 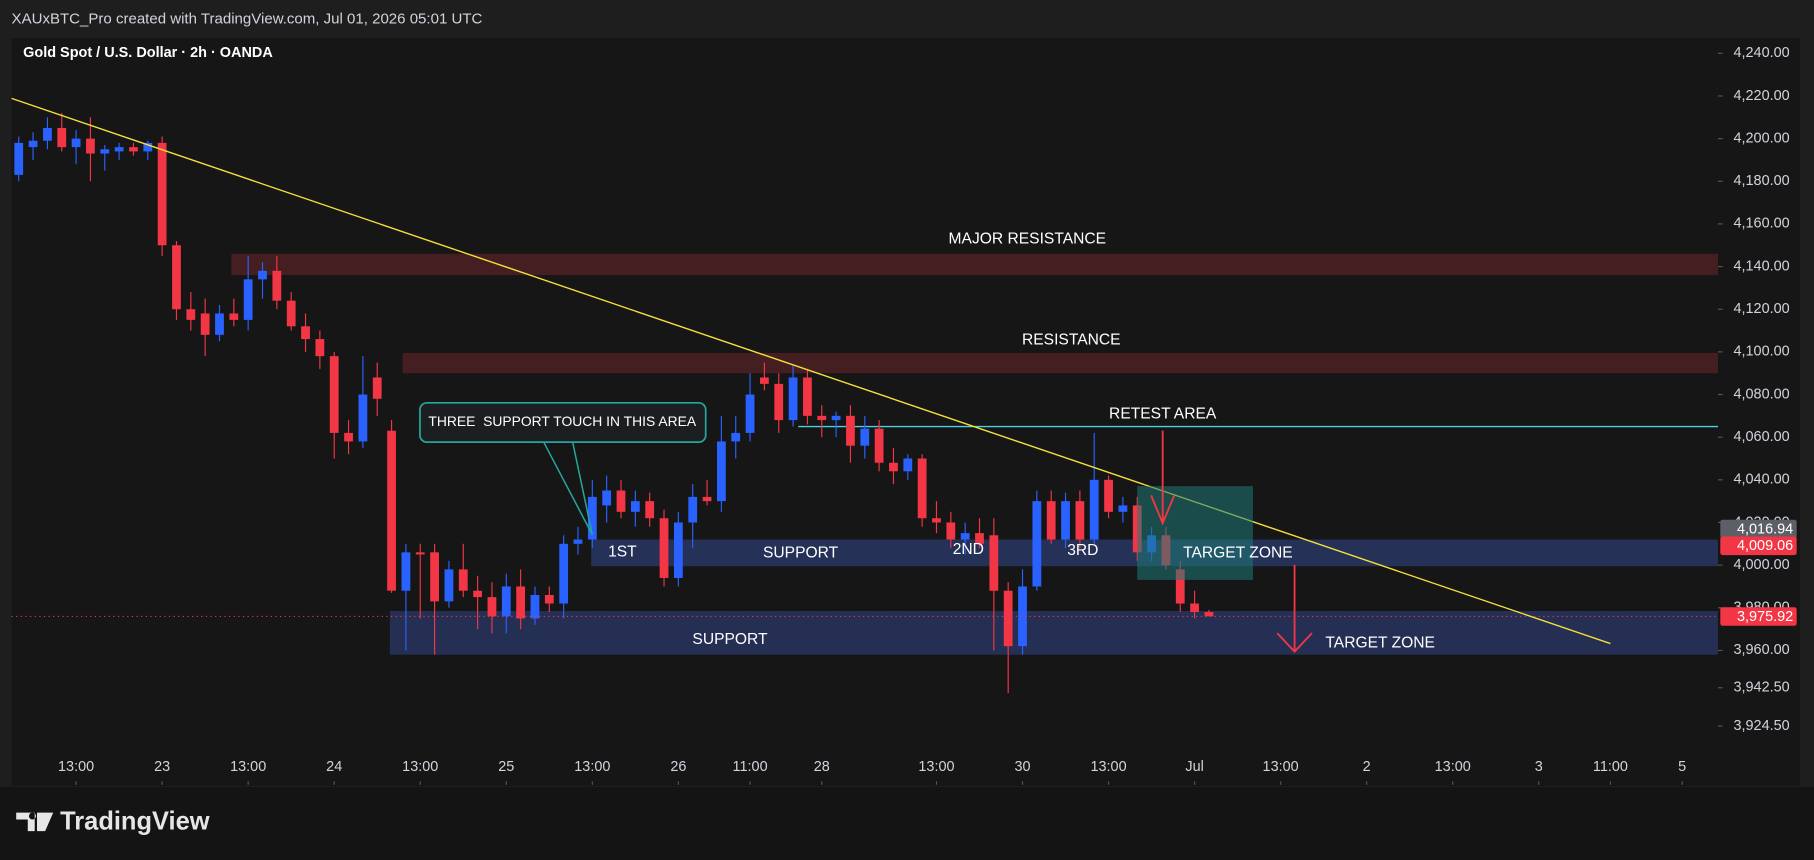 What do you see at coordinates (1761, 224) in the screenshot?
I see `y-tick-label: 4,160.00` at bounding box center [1761, 224].